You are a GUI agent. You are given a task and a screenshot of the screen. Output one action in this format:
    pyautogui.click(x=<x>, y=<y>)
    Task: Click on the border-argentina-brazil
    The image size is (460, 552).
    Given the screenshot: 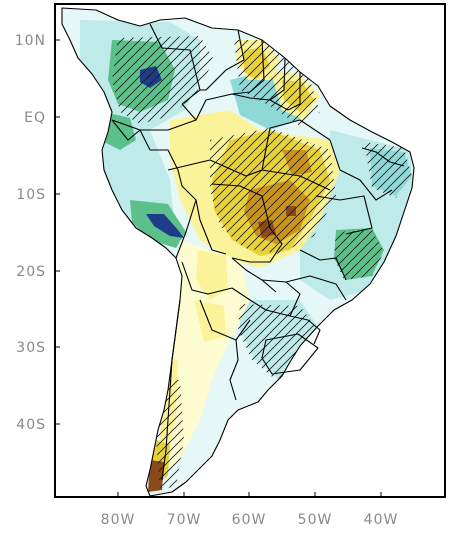 What is the action you would take?
    pyautogui.click(x=305, y=330)
    